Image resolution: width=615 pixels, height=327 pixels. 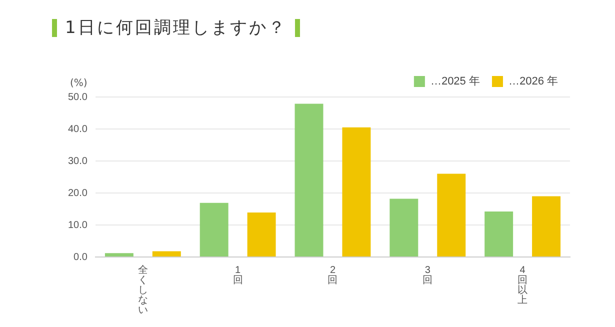 What do you see at coordinates (333, 275) in the screenshot?
I see `x-tick-label: 2回` at bounding box center [333, 275].